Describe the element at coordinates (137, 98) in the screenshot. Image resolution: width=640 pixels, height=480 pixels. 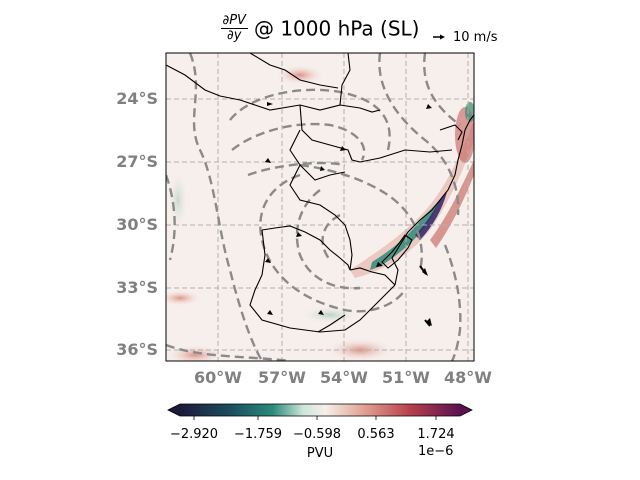
I see `lat-label-24s: 24°S` at that location.